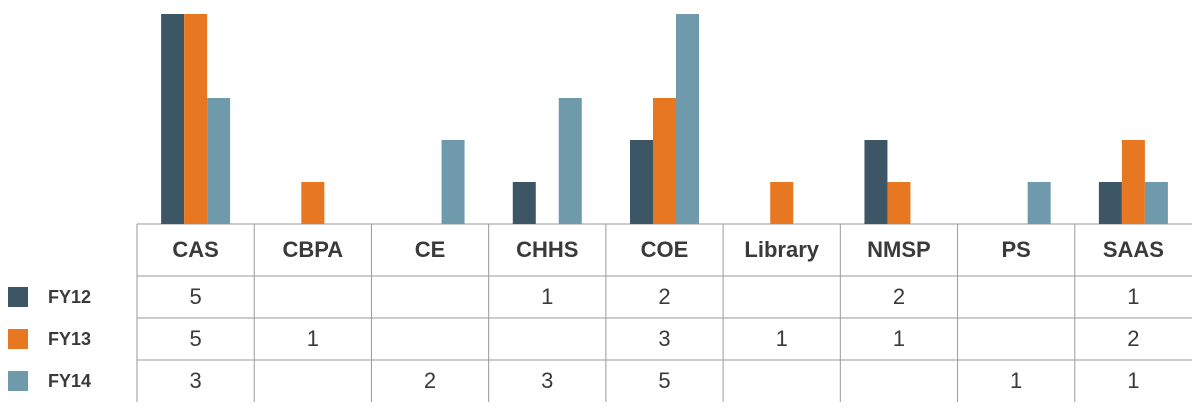 The width and height of the screenshot is (1202, 409). What do you see at coordinates (1015, 249) in the screenshot?
I see `column-header: PS` at bounding box center [1015, 249].